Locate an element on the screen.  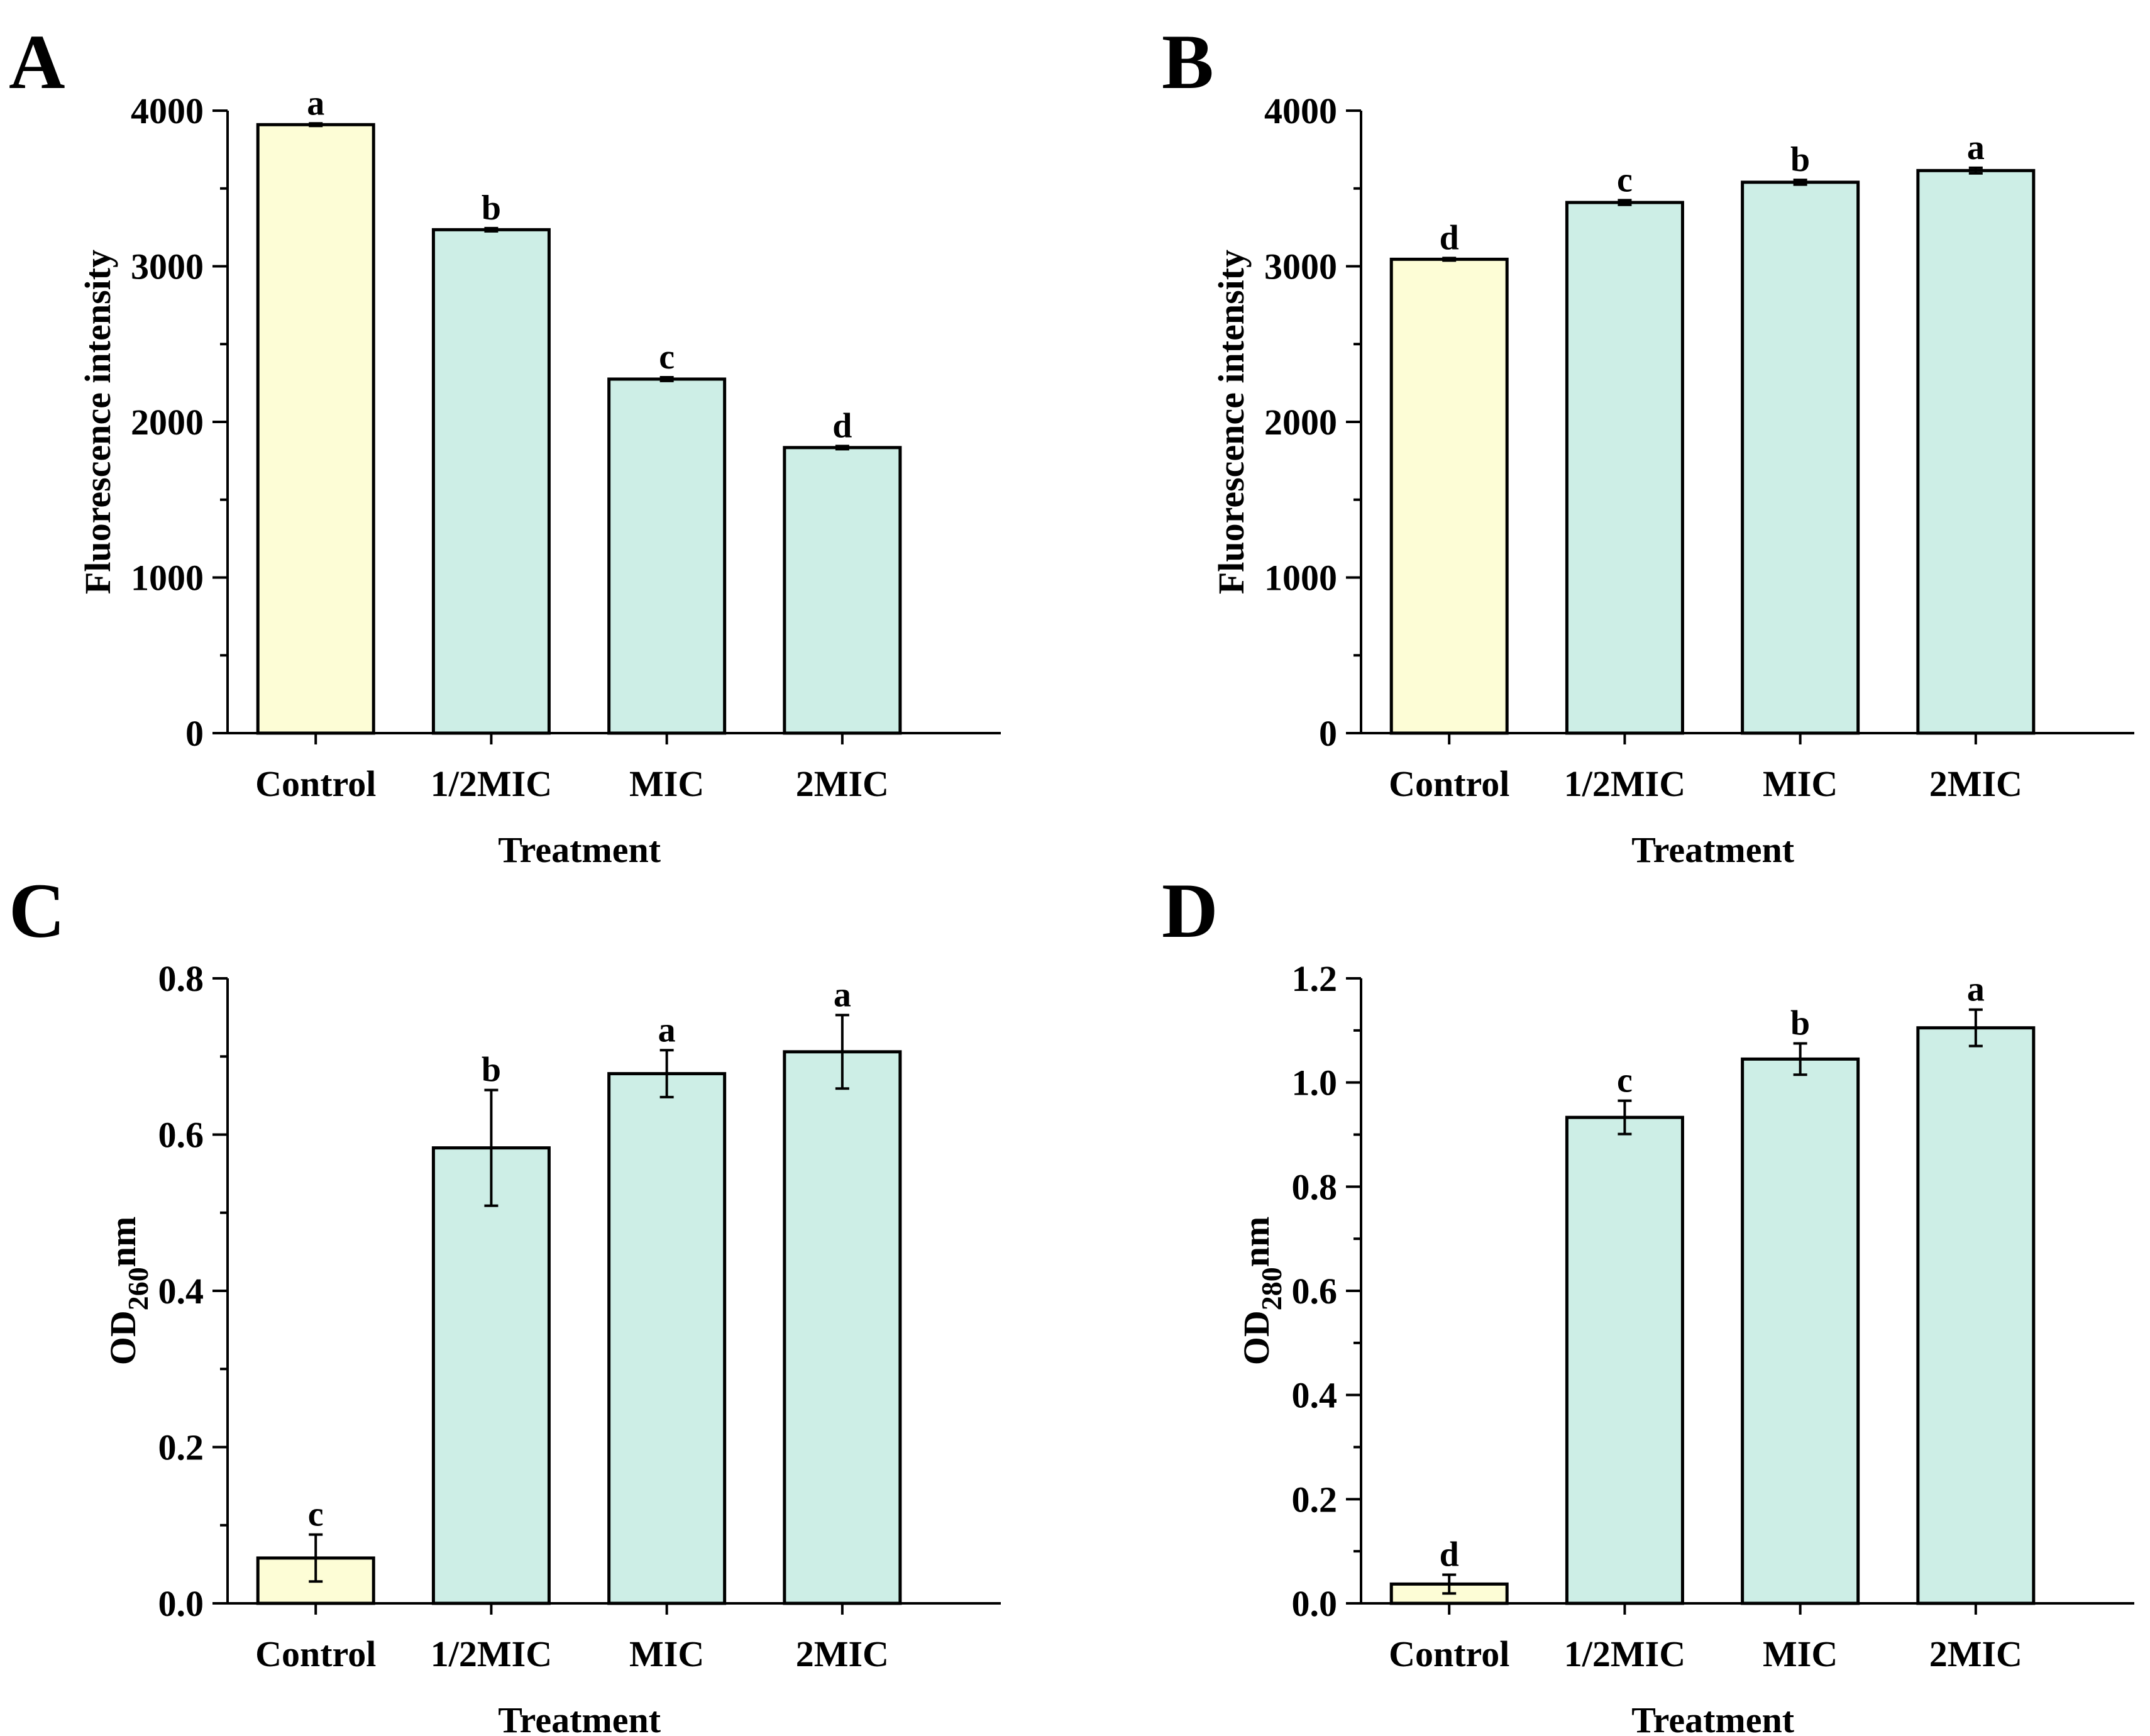
y-axis-title-subscript: 260 is located at coordinates (138, 1289).